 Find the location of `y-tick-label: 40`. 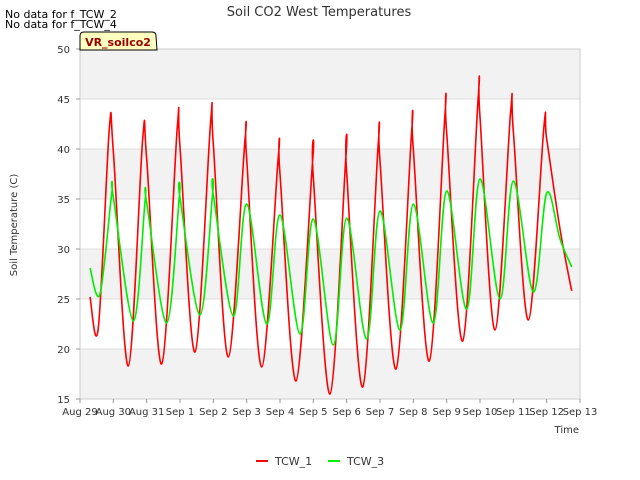

y-tick-label: 40 is located at coordinates (63, 150).